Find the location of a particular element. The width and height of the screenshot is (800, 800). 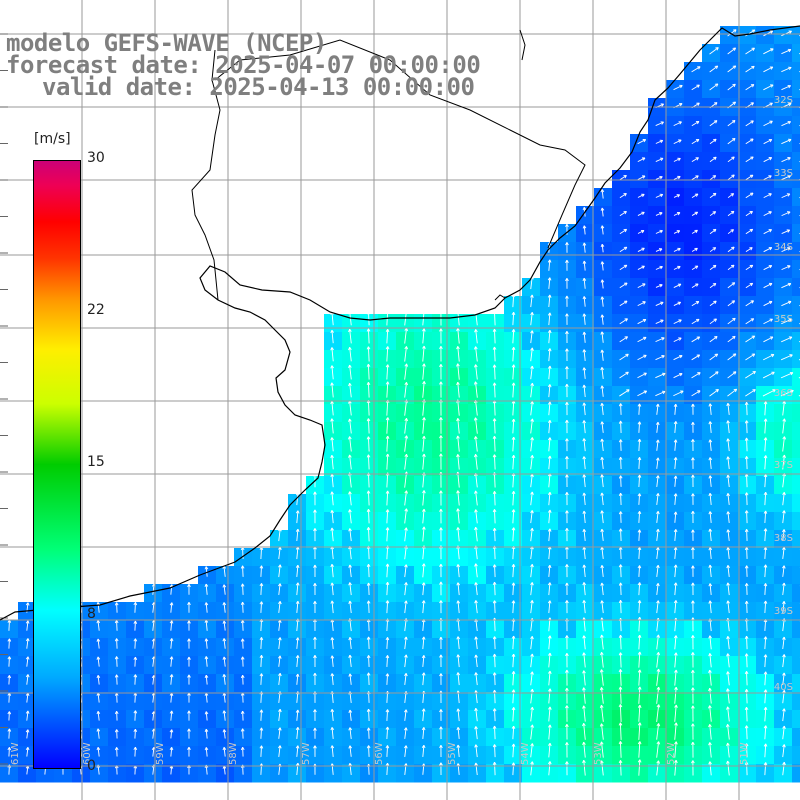

lon-label: 56W is located at coordinates (379, 753).